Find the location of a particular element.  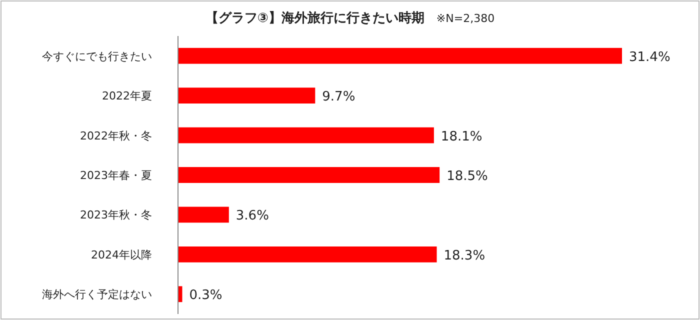

data-label: 18.1% is located at coordinates (461, 136).